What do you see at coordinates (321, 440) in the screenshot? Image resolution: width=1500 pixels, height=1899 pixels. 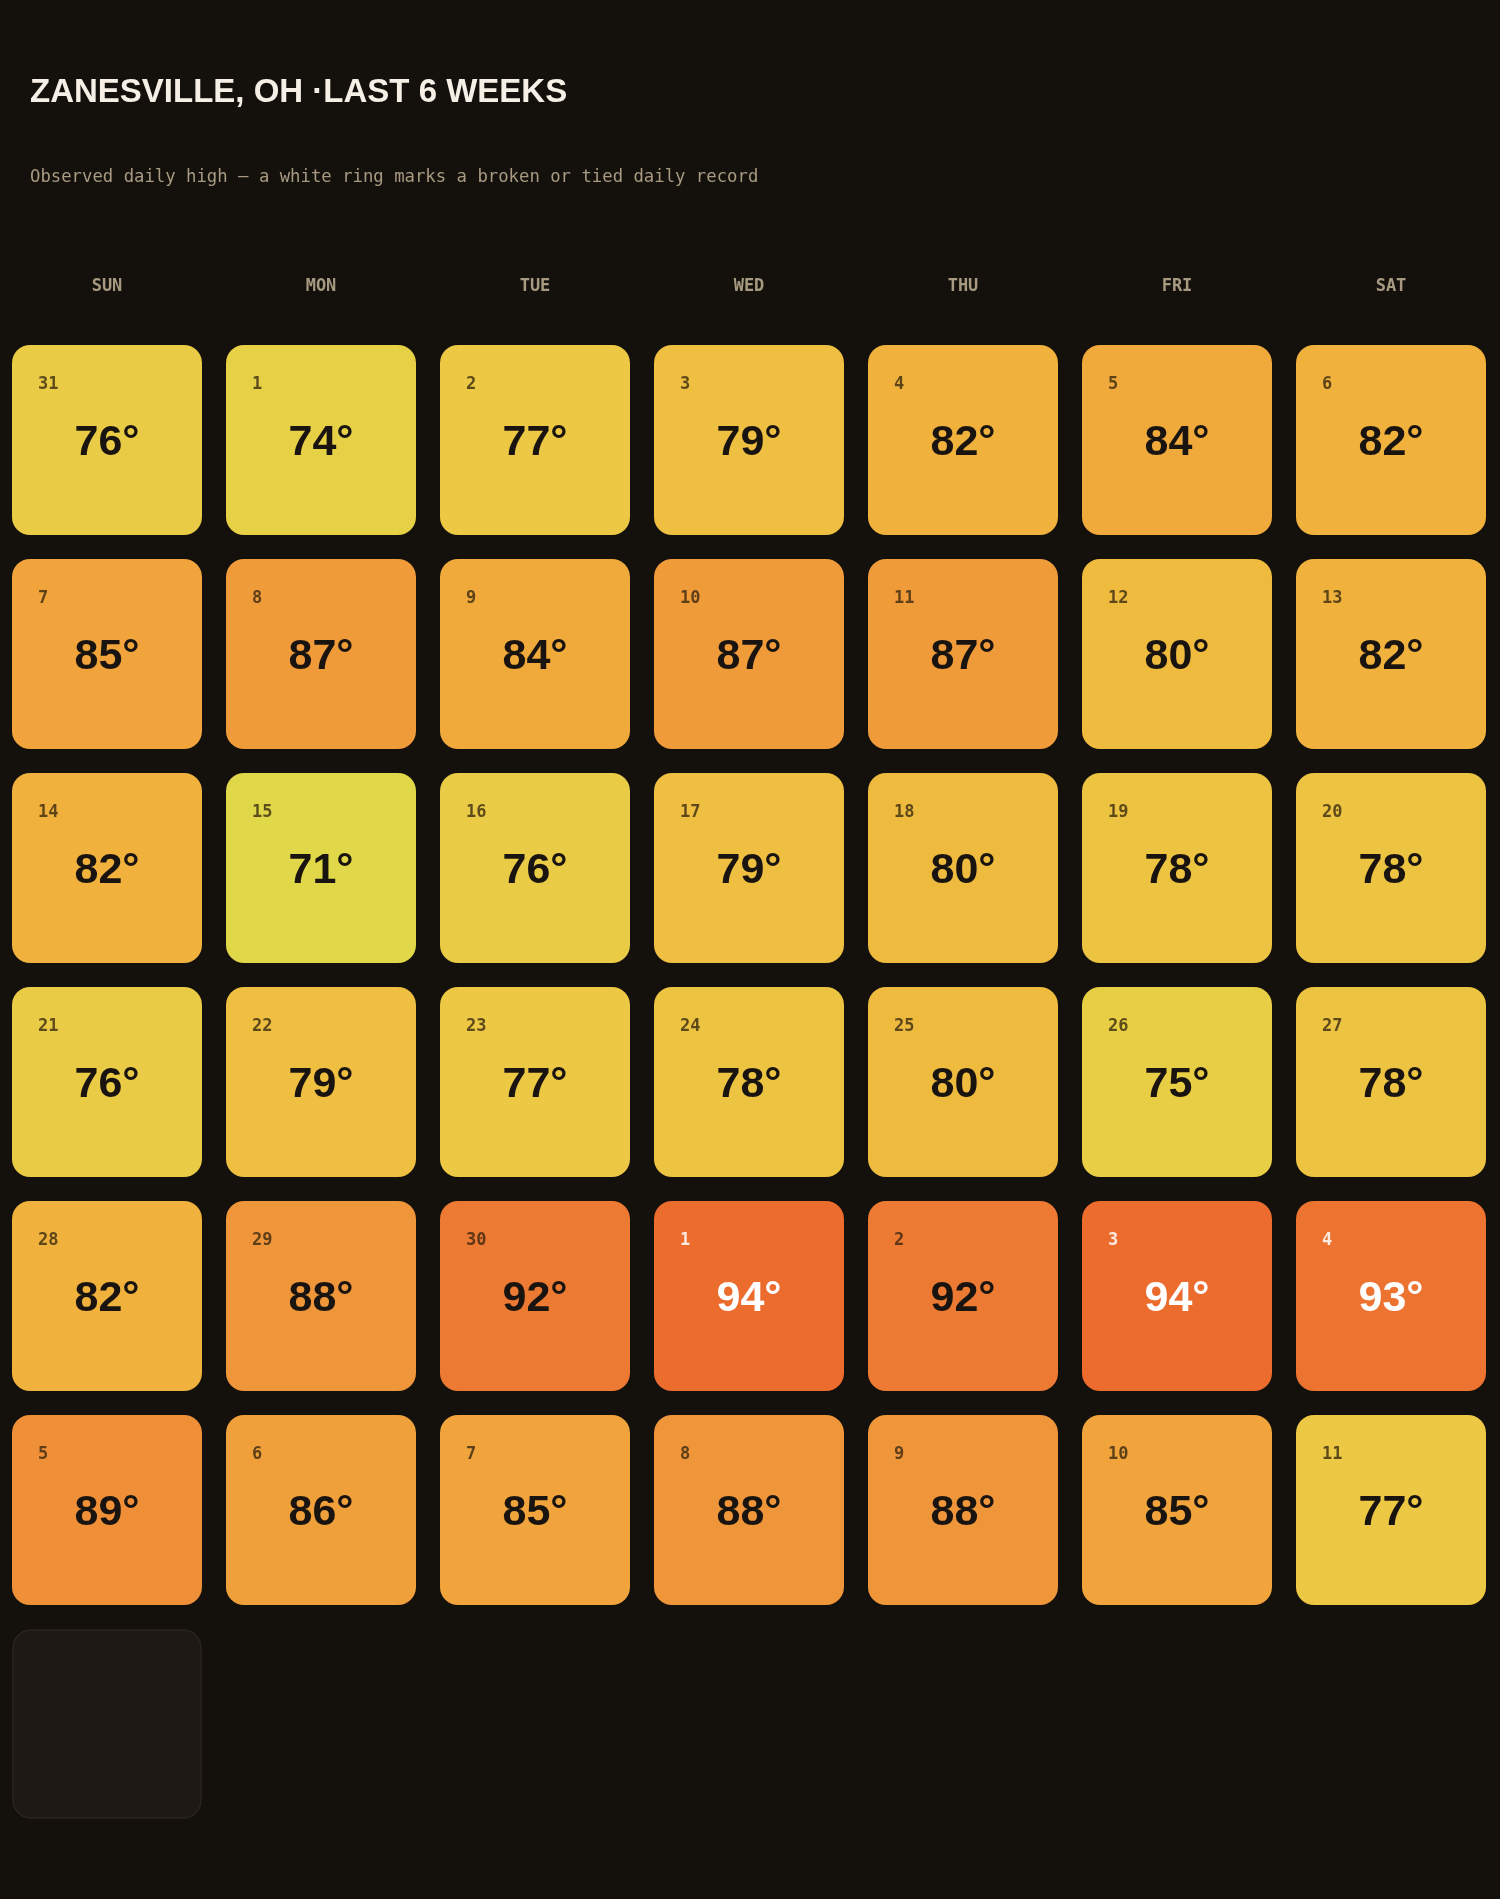 I see `data-label: 74°` at bounding box center [321, 440].